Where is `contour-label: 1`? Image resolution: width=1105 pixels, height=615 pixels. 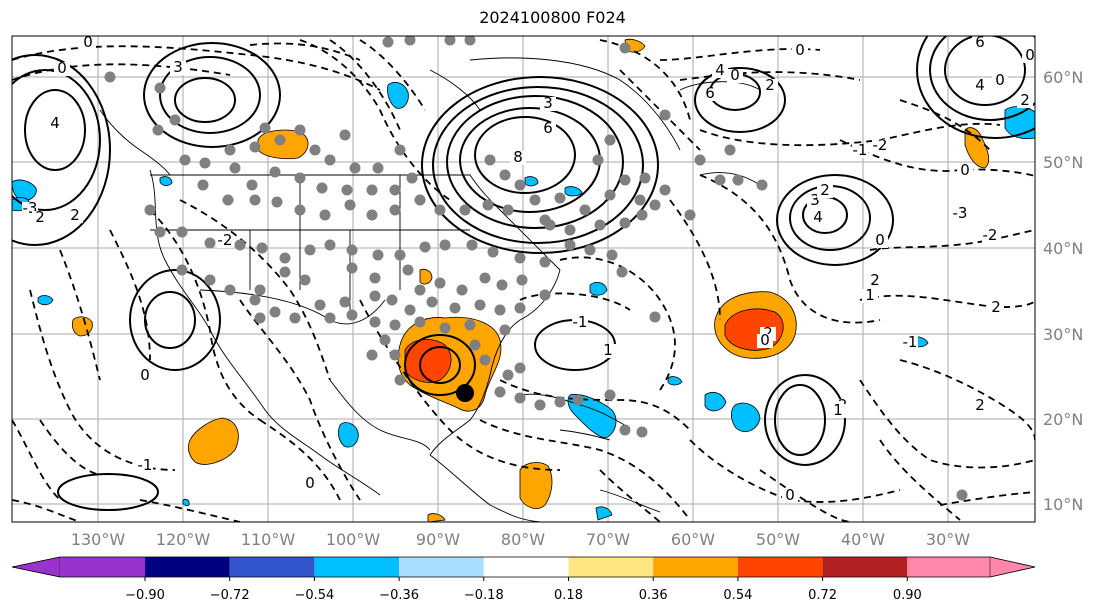
contour-label: 1 is located at coordinates (870, 295).